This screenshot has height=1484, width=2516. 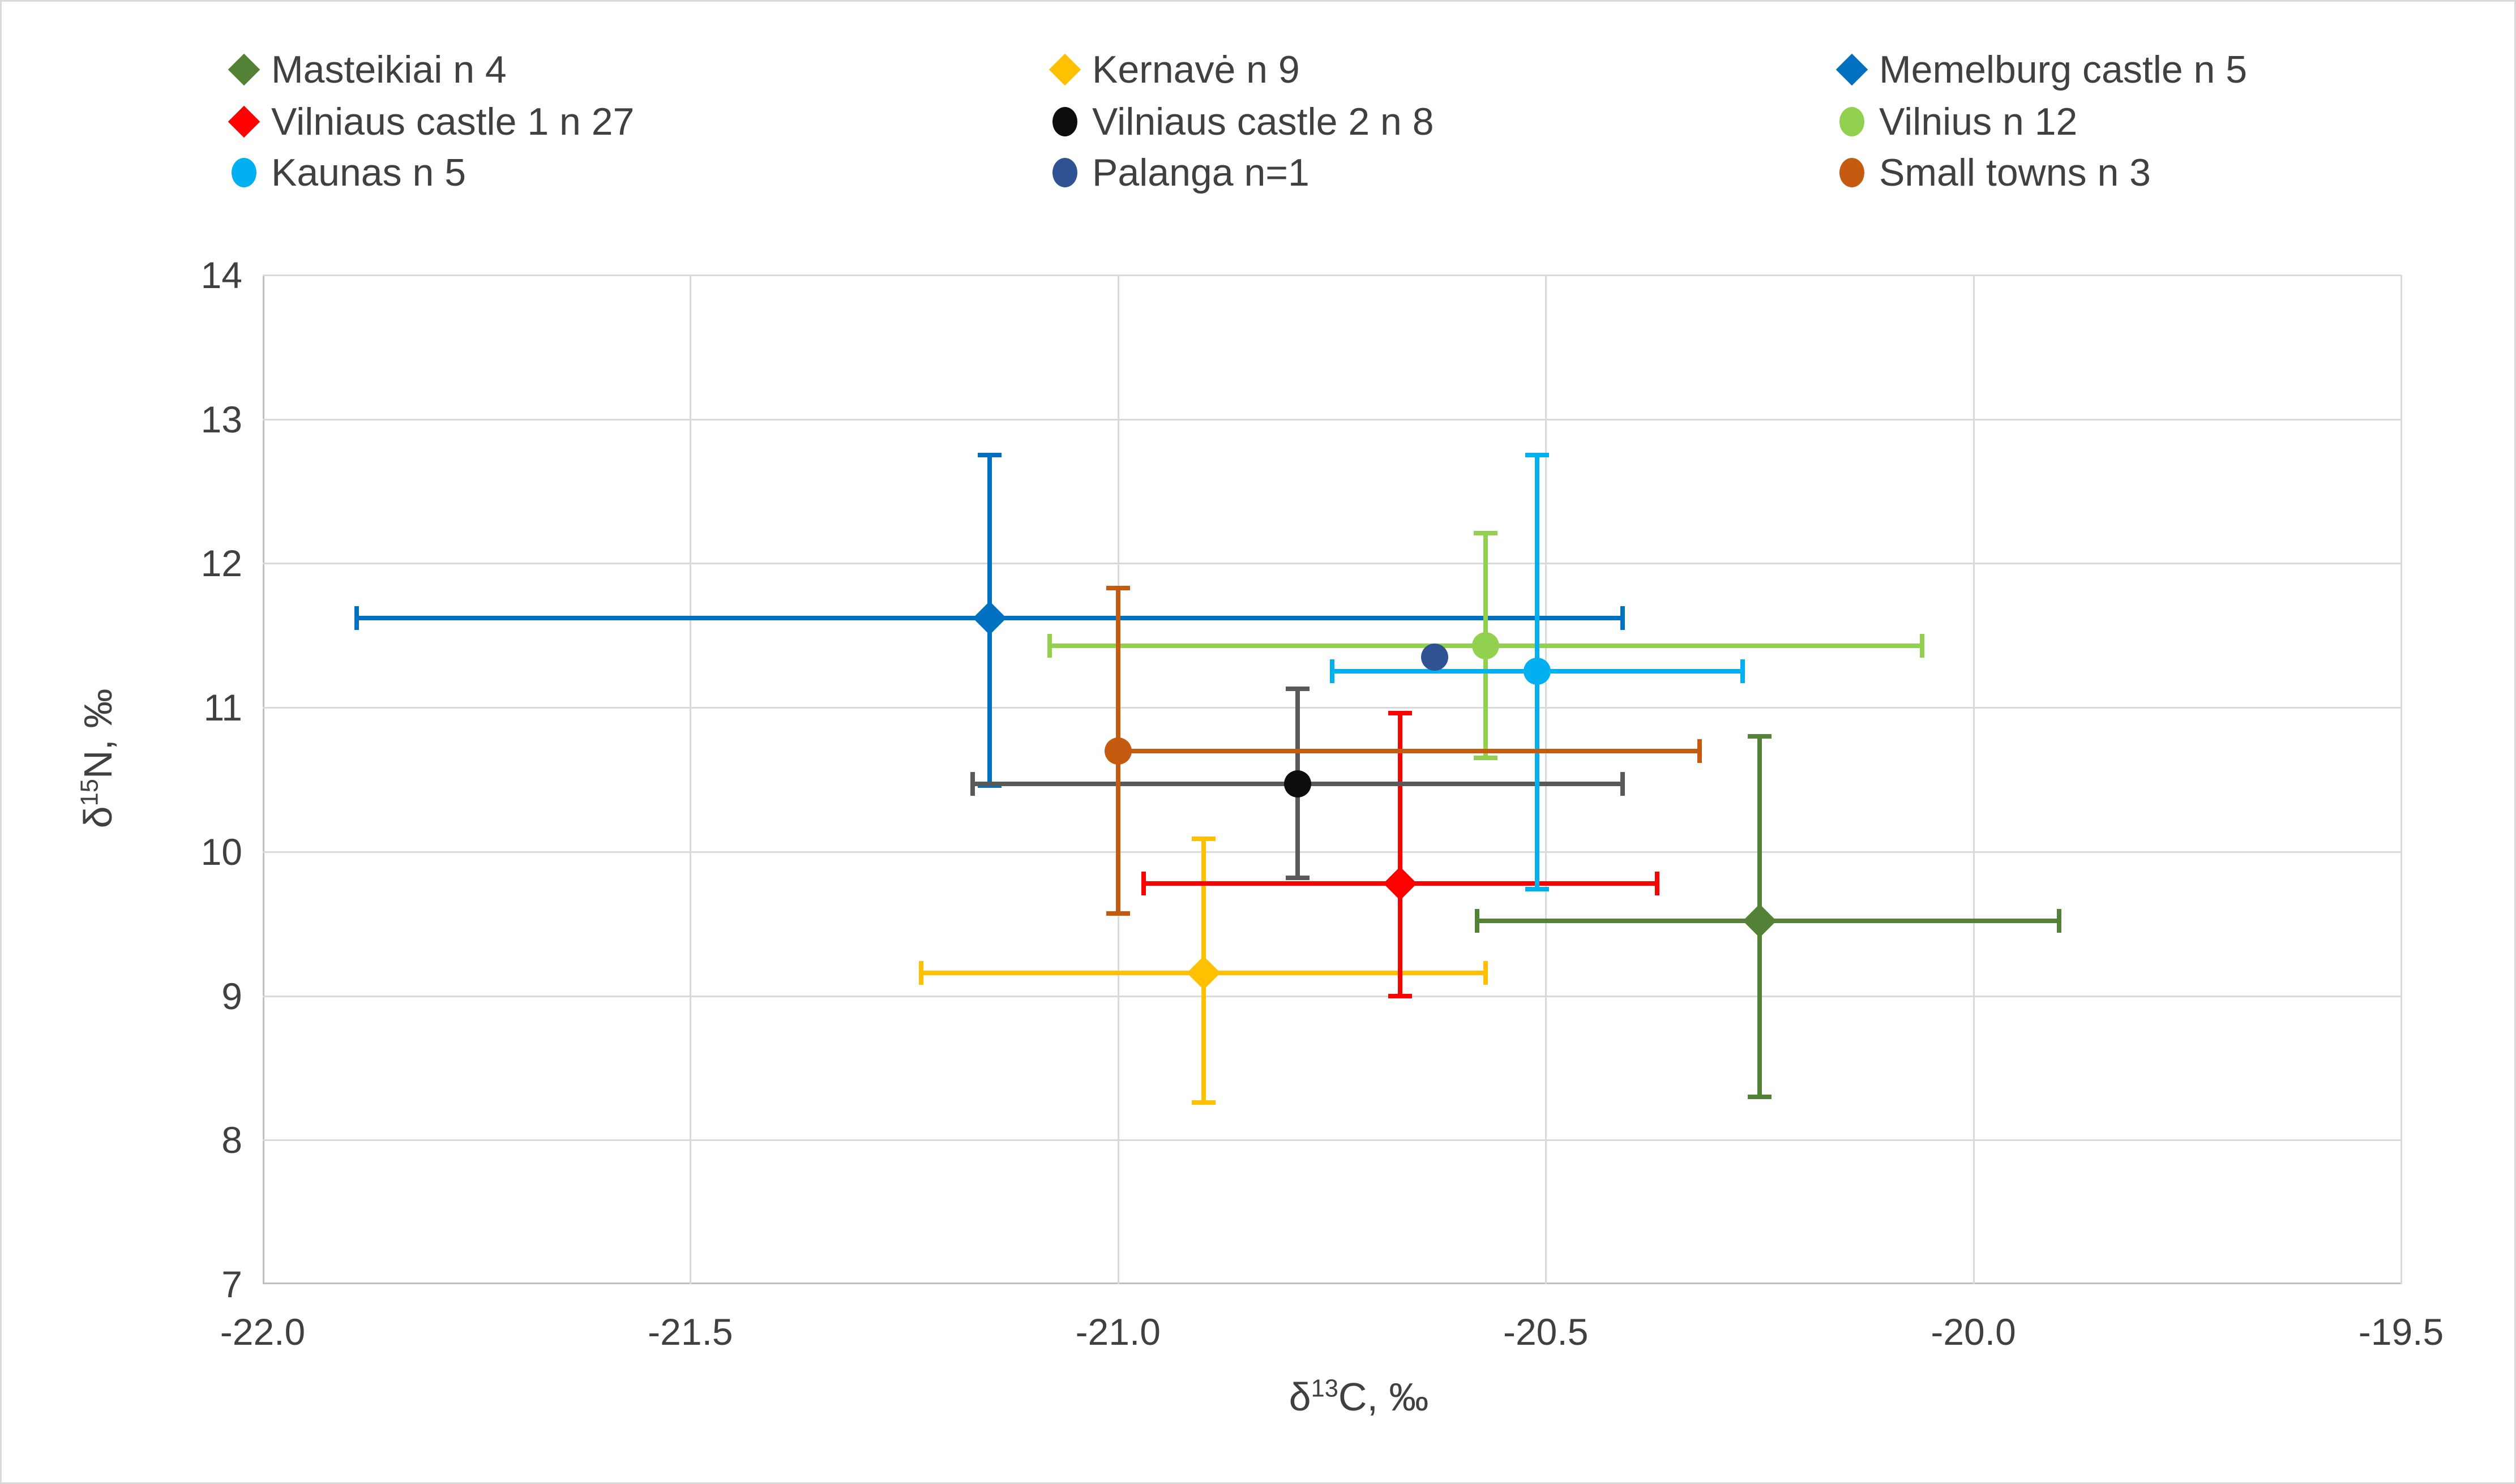 I want to click on legend-label: Vilnius n 12, so click(x=1978, y=121).